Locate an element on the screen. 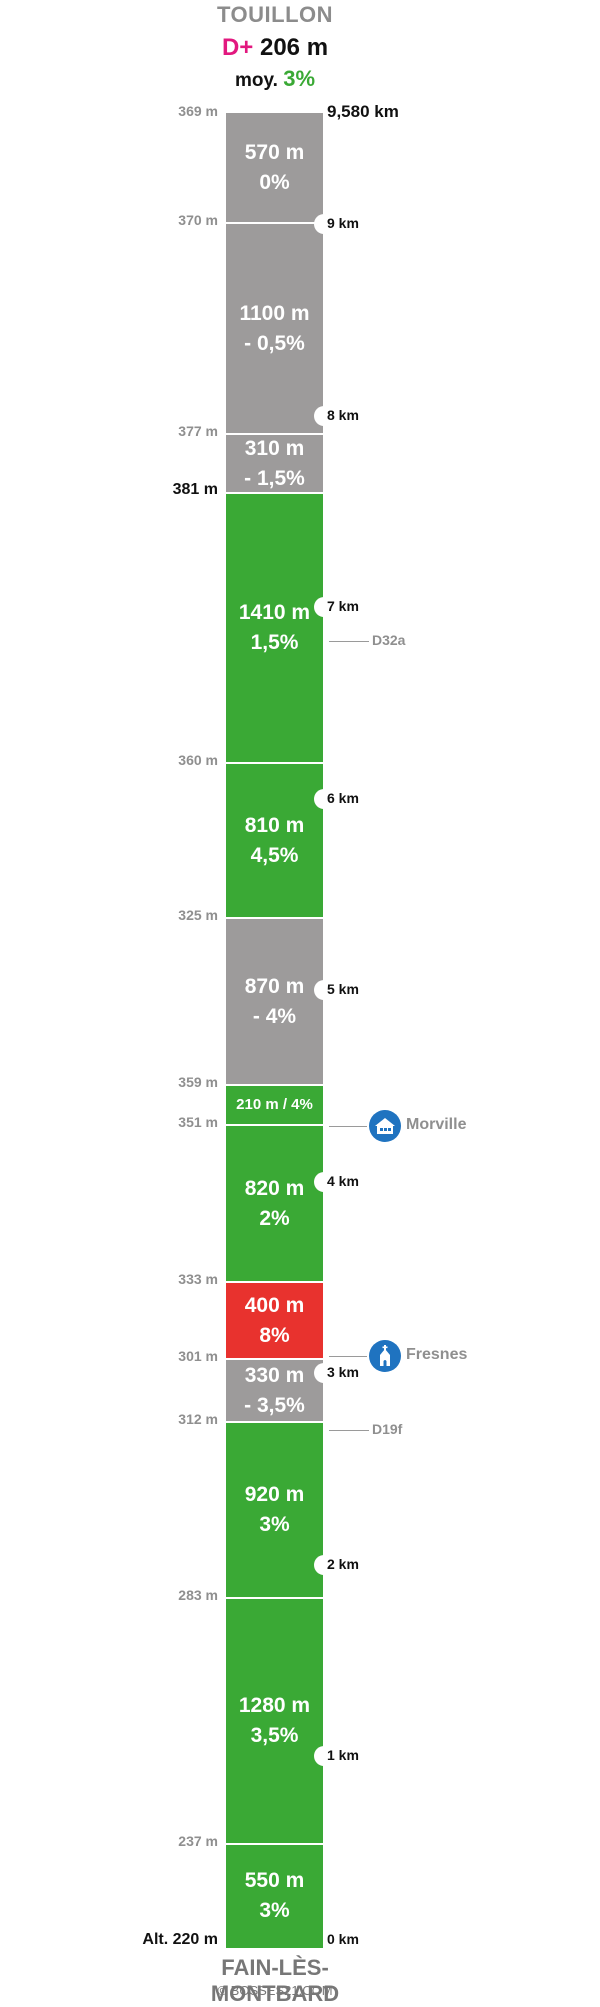 The image size is (600, 2007). road-label: D32a is located at coordinates (389, 639).